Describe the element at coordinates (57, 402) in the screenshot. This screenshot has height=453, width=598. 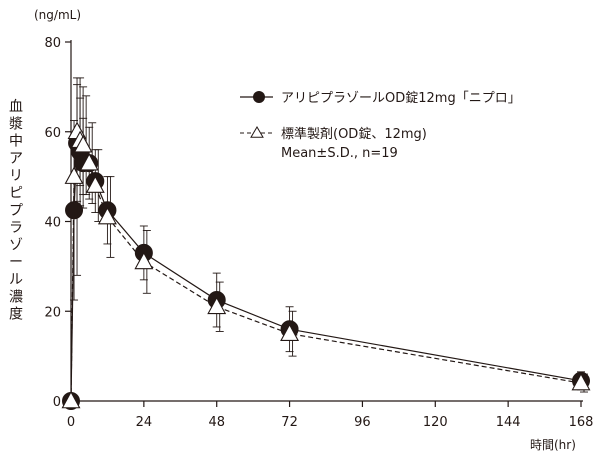
I see `y-tick-label: 0` at that location.